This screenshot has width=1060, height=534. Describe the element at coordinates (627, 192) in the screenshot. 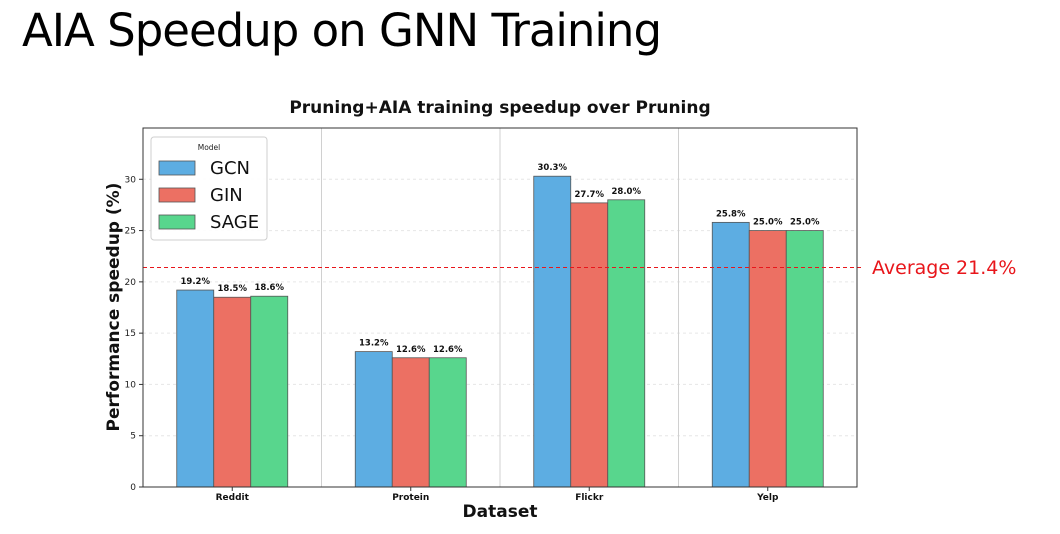

I see `data-label: 28.0%` at that location.